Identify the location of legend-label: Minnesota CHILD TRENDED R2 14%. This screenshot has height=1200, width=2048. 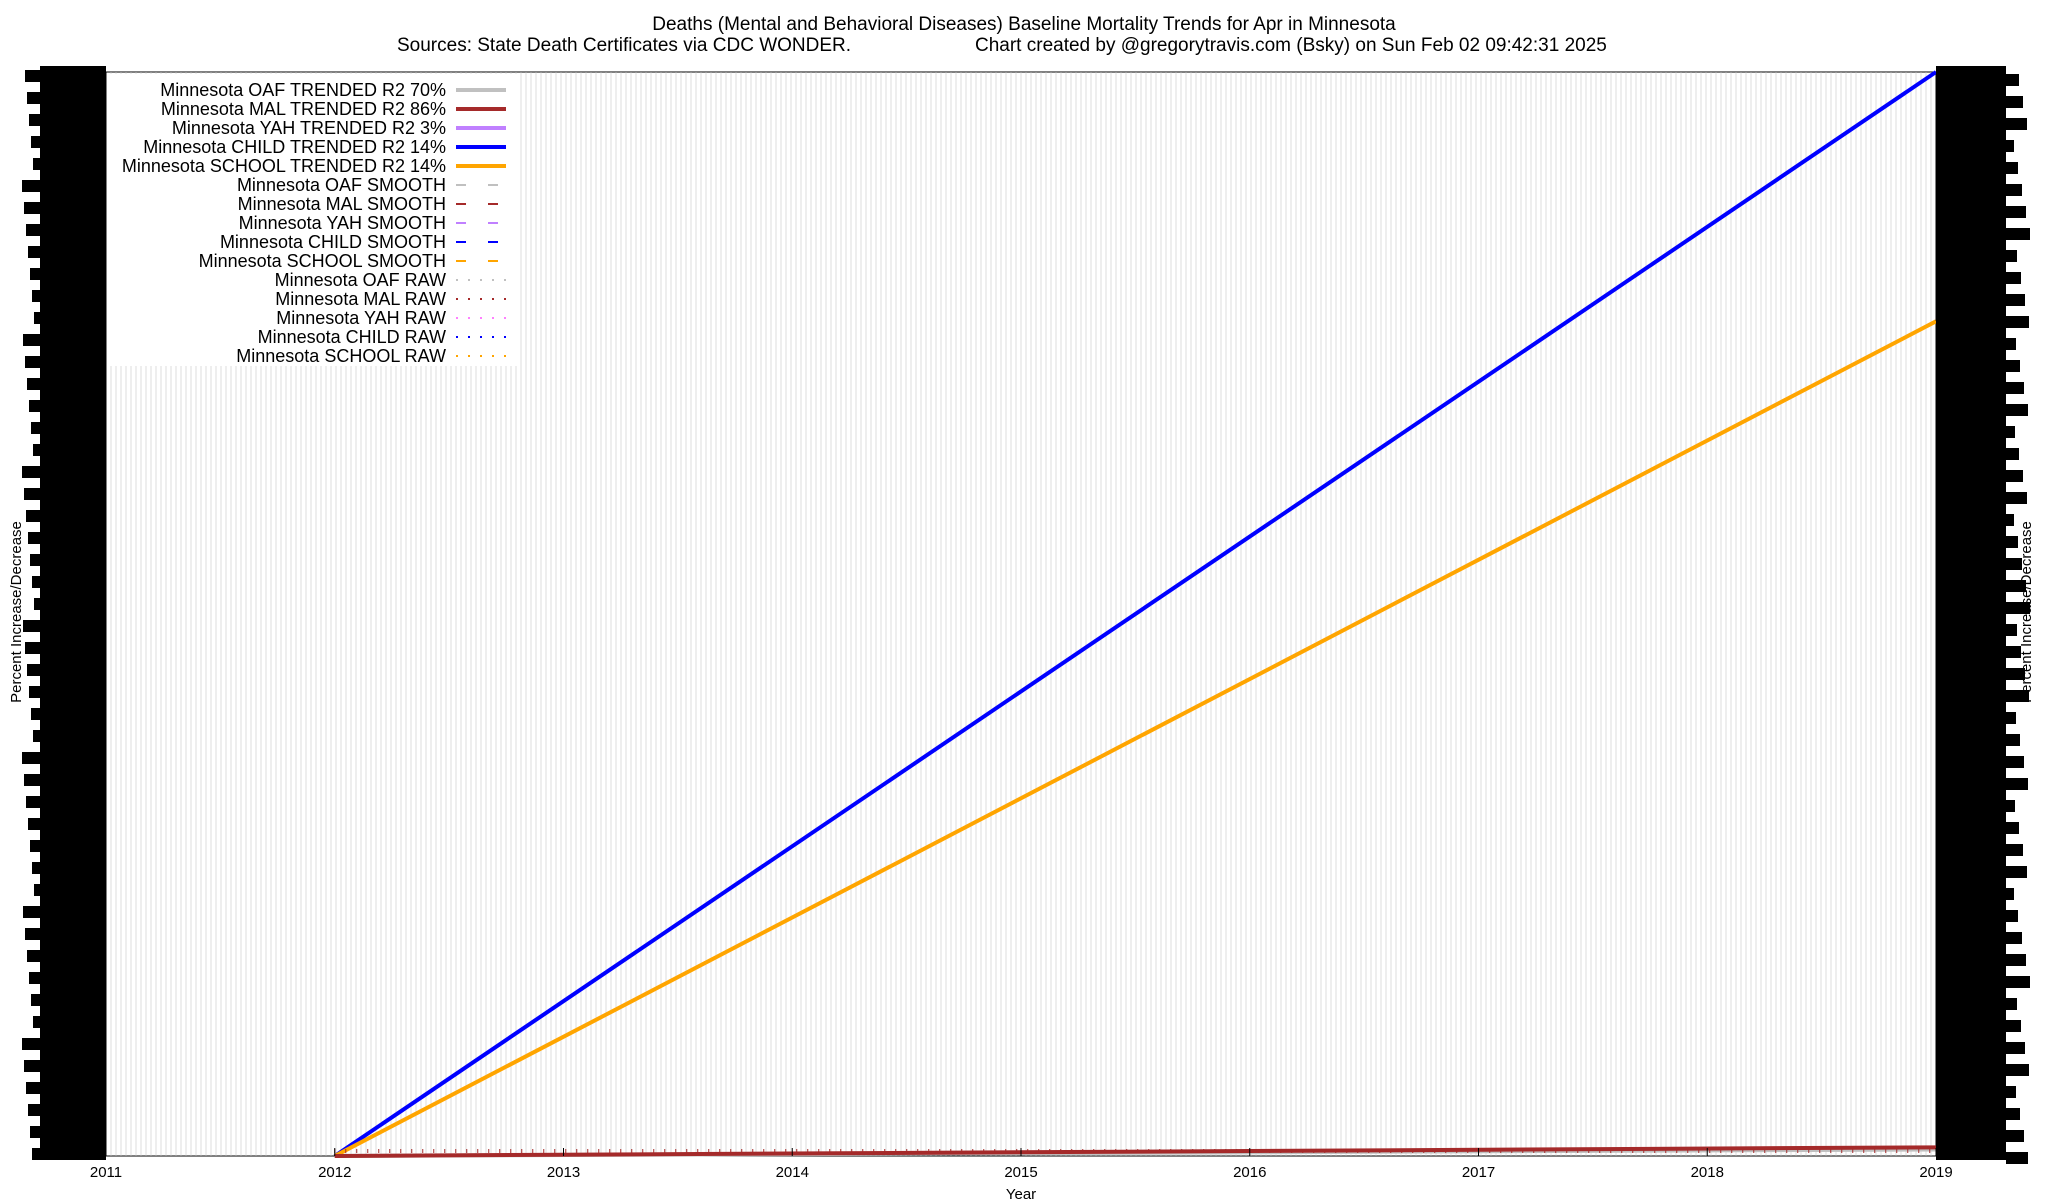
(294, 147).